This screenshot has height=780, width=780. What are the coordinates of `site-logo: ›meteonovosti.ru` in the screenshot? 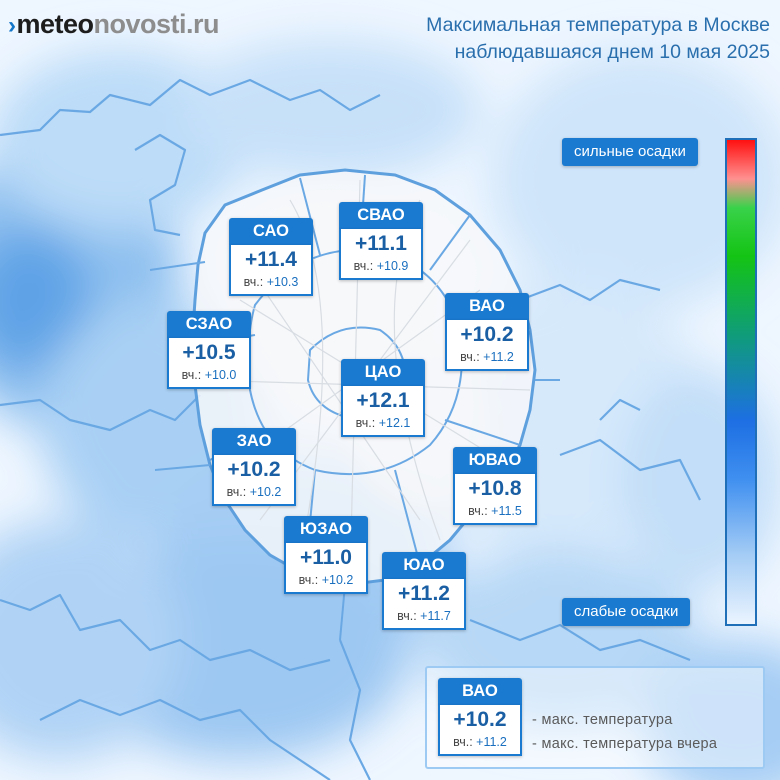 It's located at (114, 25).